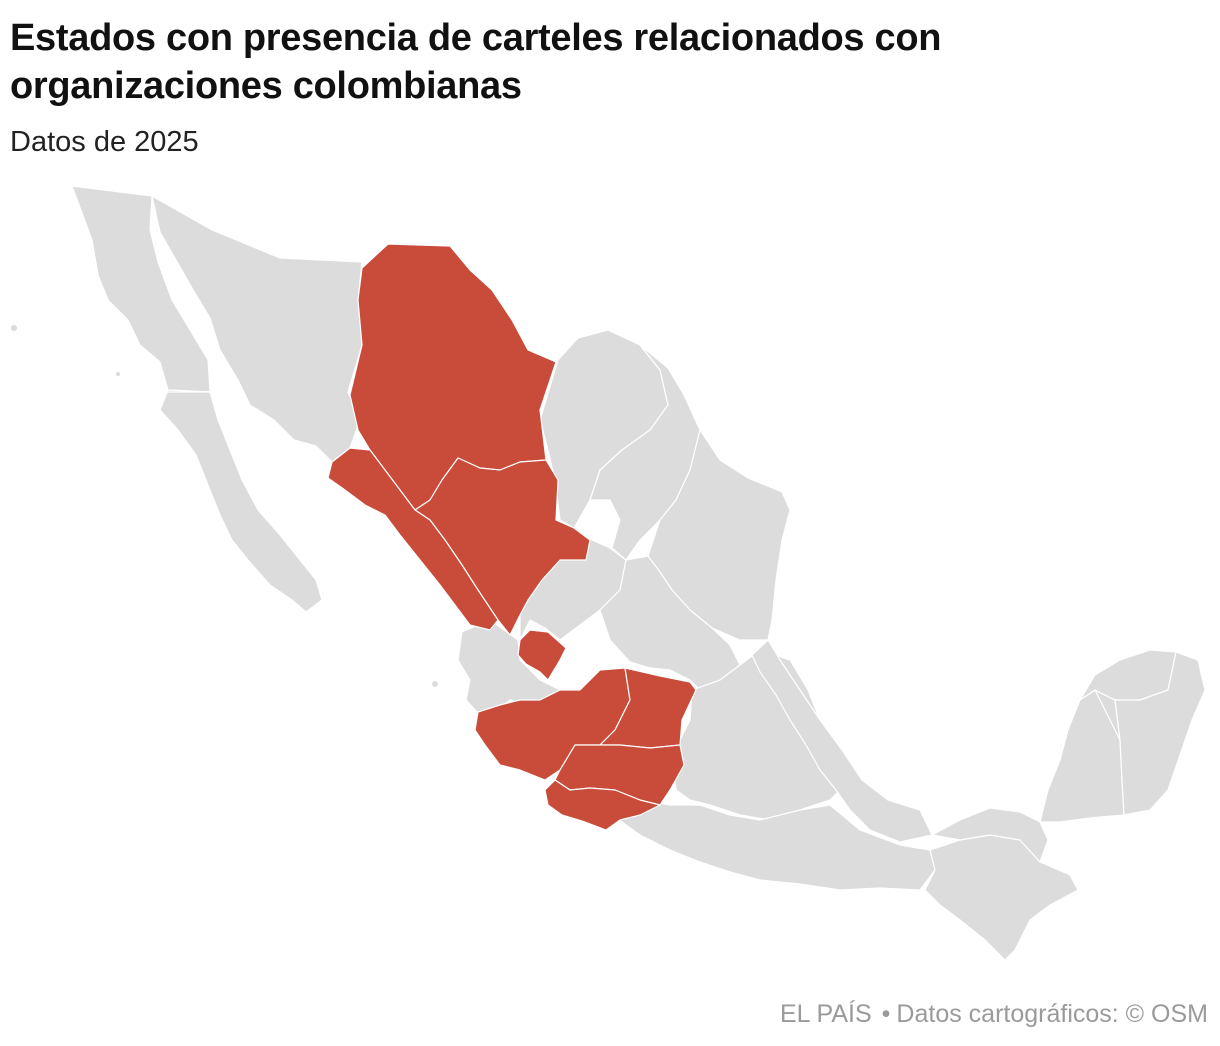 The width and height of the screenshot is (1220, 1046). I want to click on chart-subtitle: Datos de 2025, so click(104, 142).